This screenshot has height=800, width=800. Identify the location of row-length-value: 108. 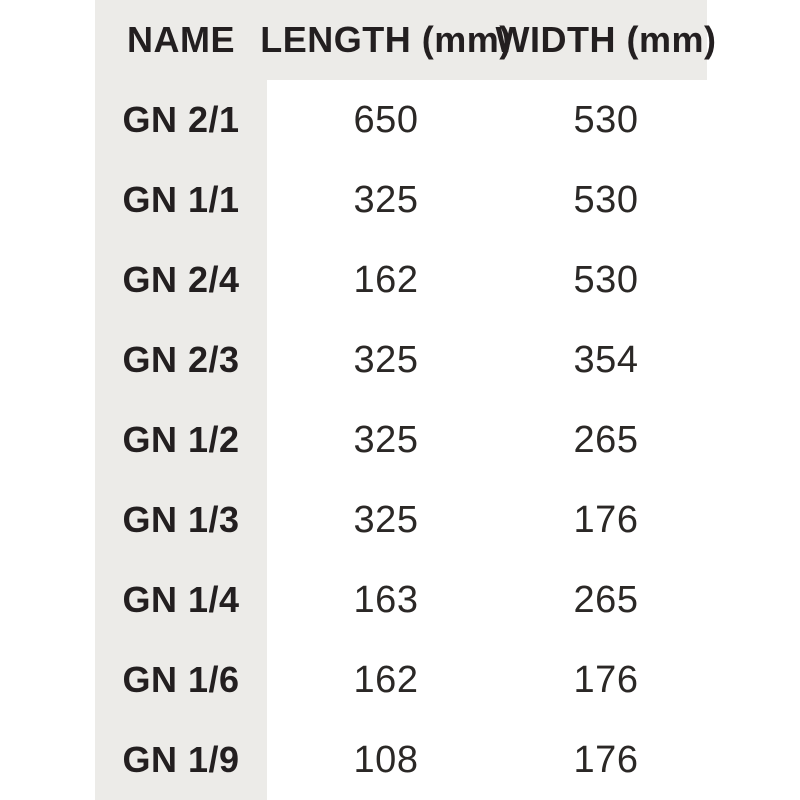
(386, 759).